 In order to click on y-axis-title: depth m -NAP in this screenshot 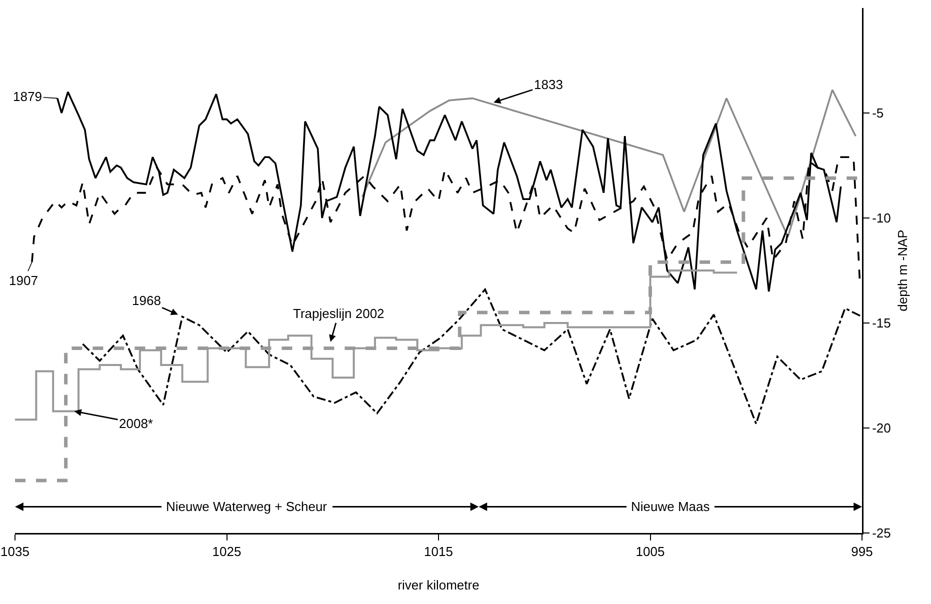, I will do `click(902, 271)`.